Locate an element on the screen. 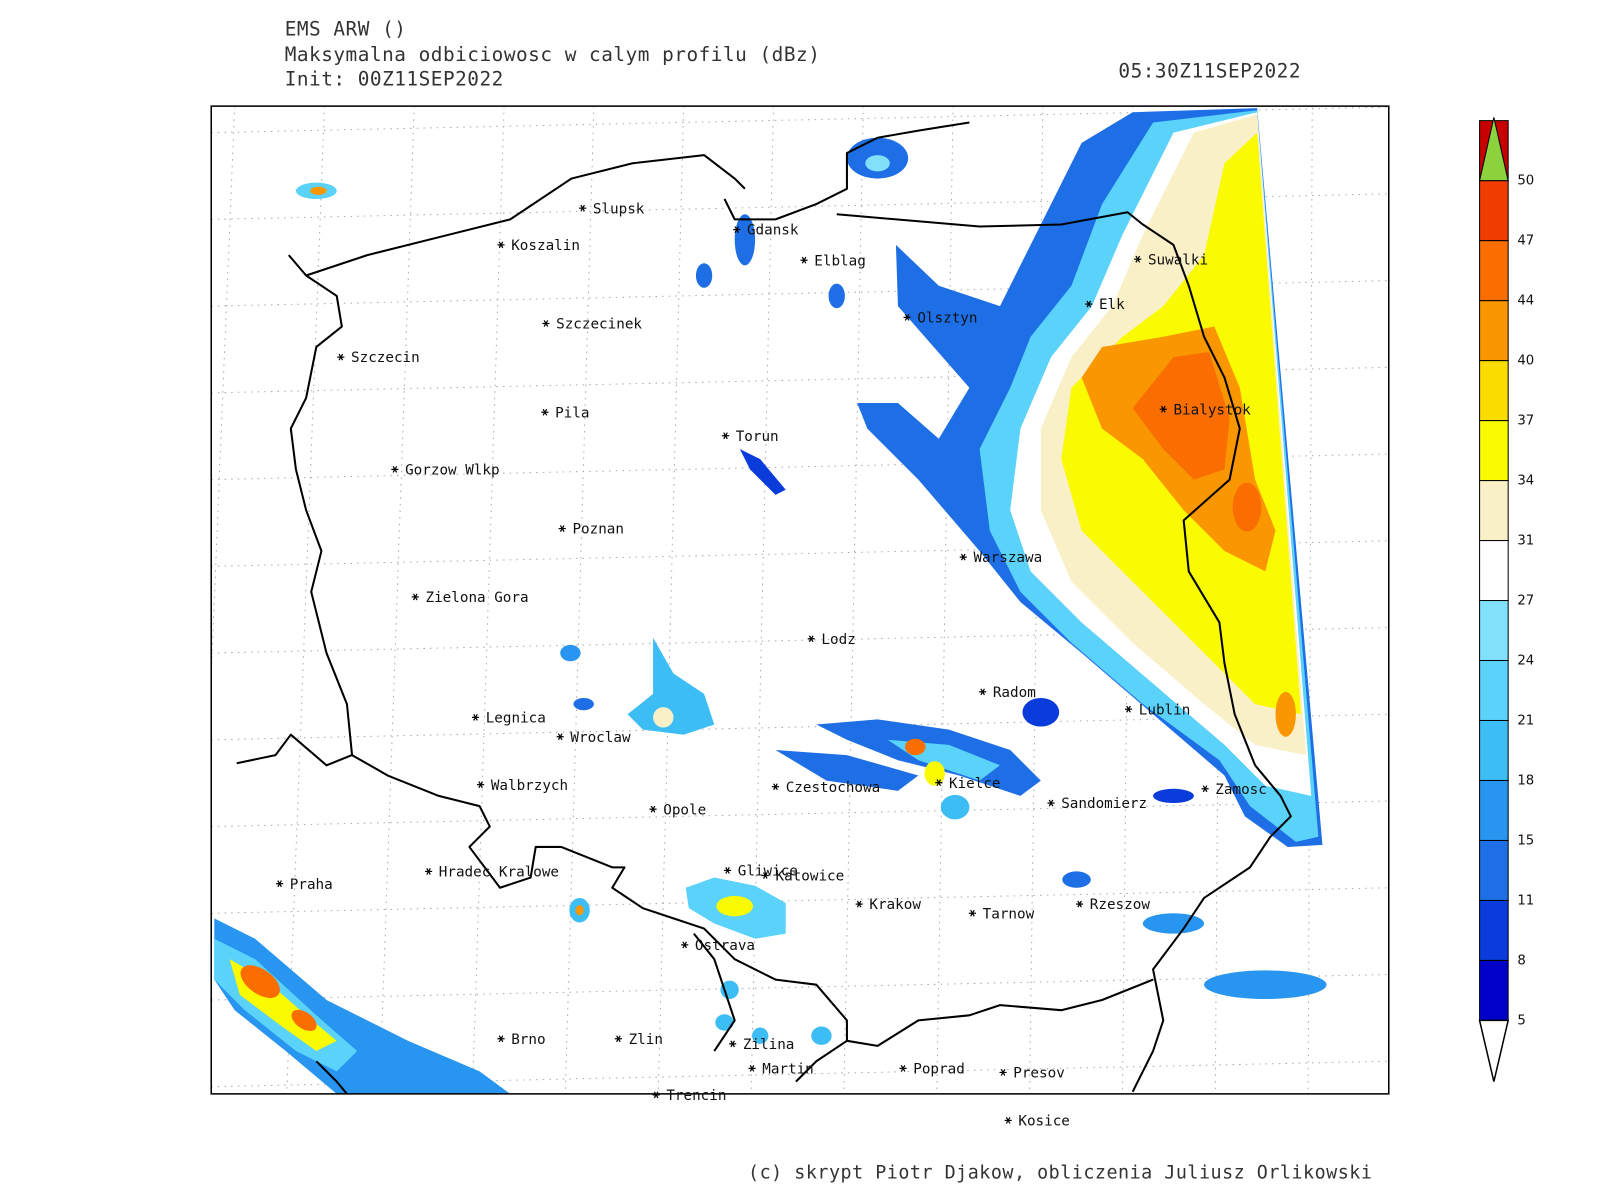 The height and width of the screenshot is (1200, 1600). city-label: Hradec Kralowe is located at coordinates (499, 873).